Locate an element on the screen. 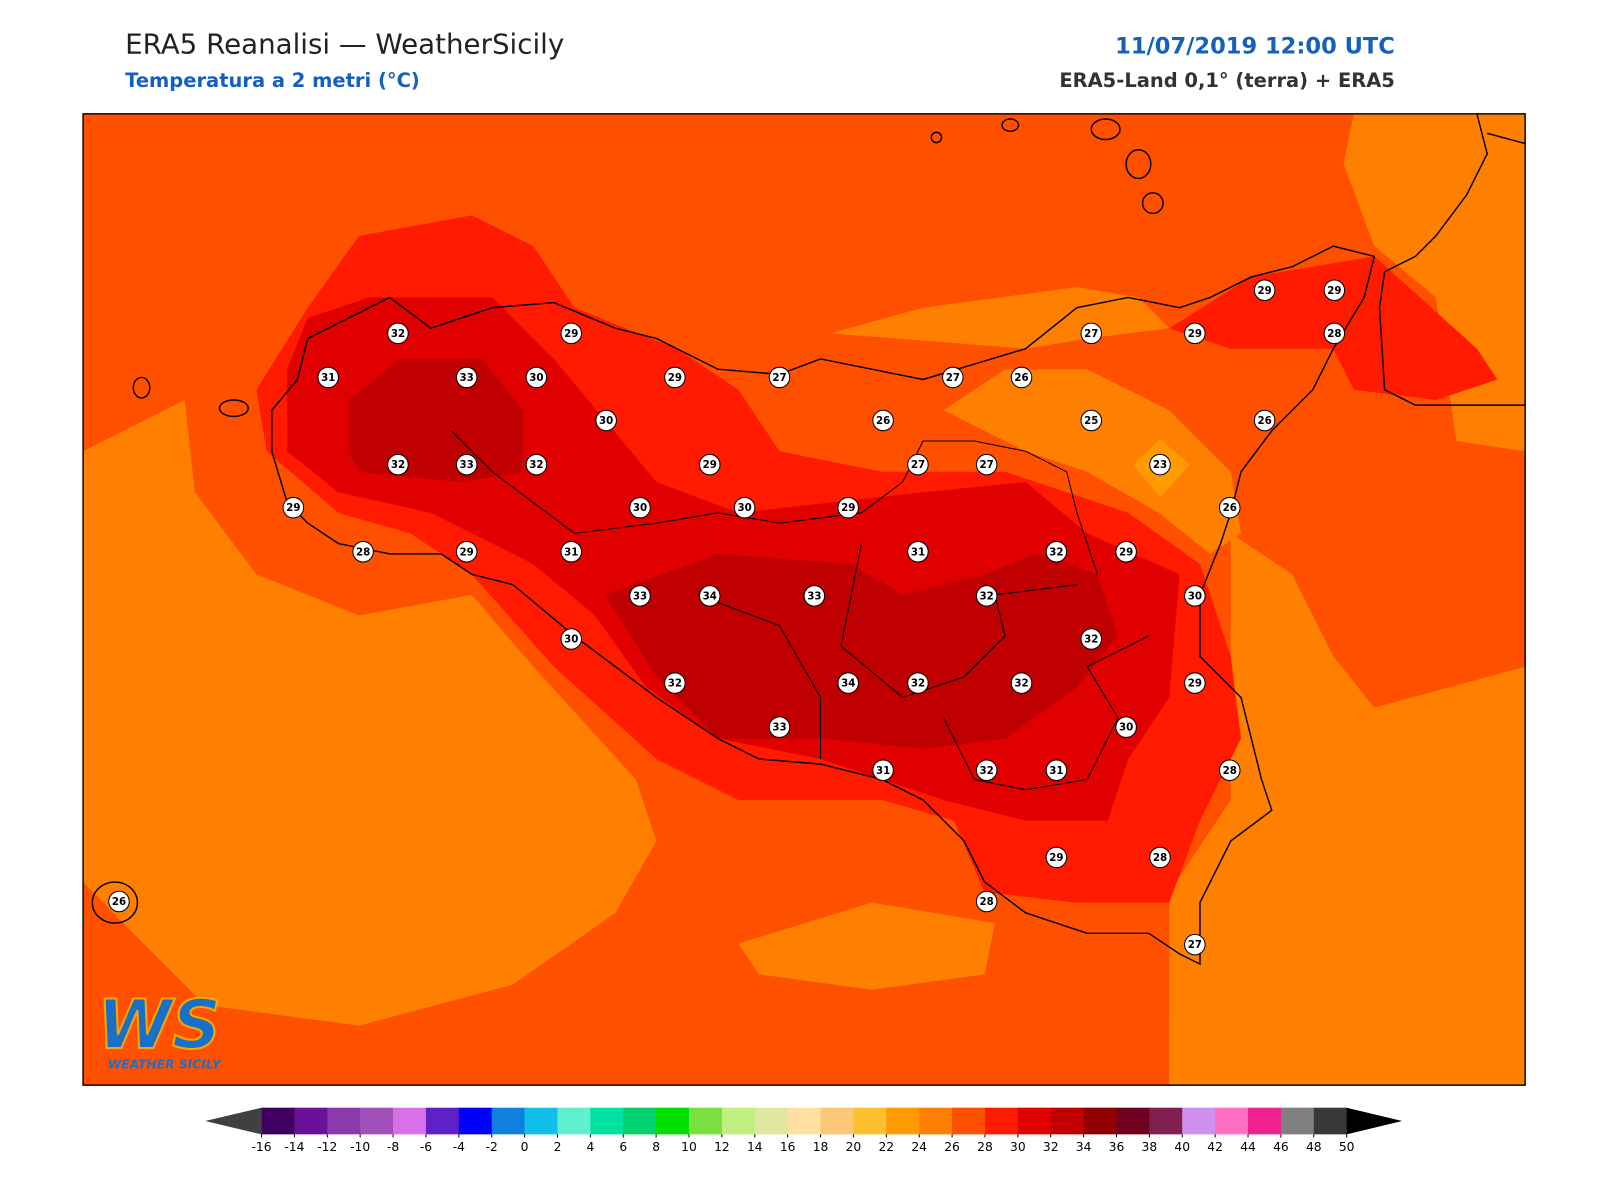 This screenshot has width=1600, height=1200. colorbar-under is located at coordinates (233, 1121).